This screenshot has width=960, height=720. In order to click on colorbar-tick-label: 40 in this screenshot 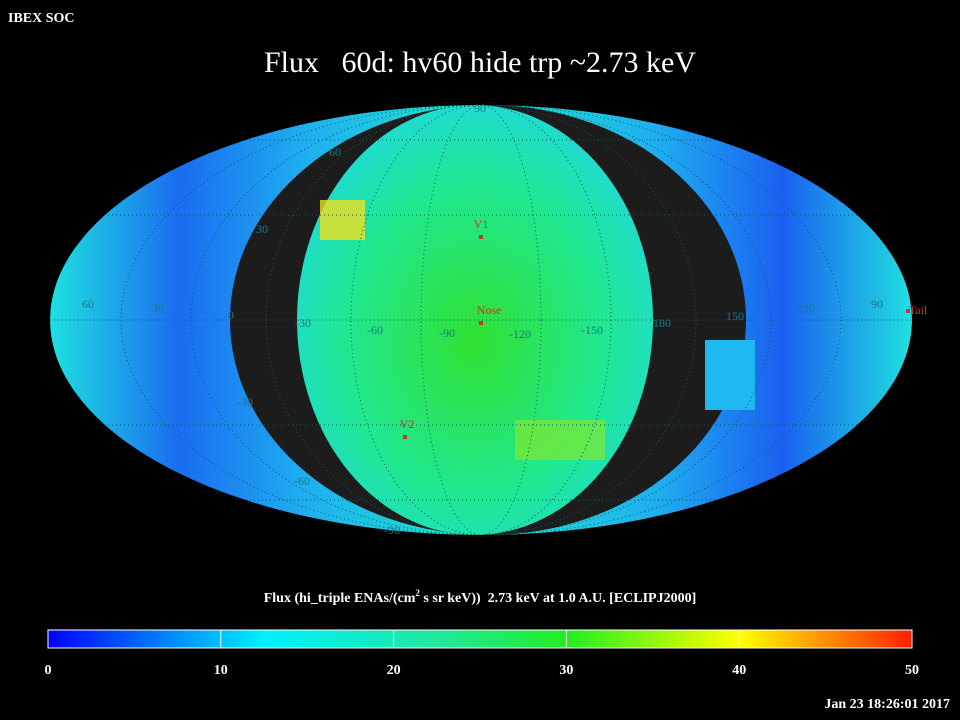, I will do `click(739, 670)`.